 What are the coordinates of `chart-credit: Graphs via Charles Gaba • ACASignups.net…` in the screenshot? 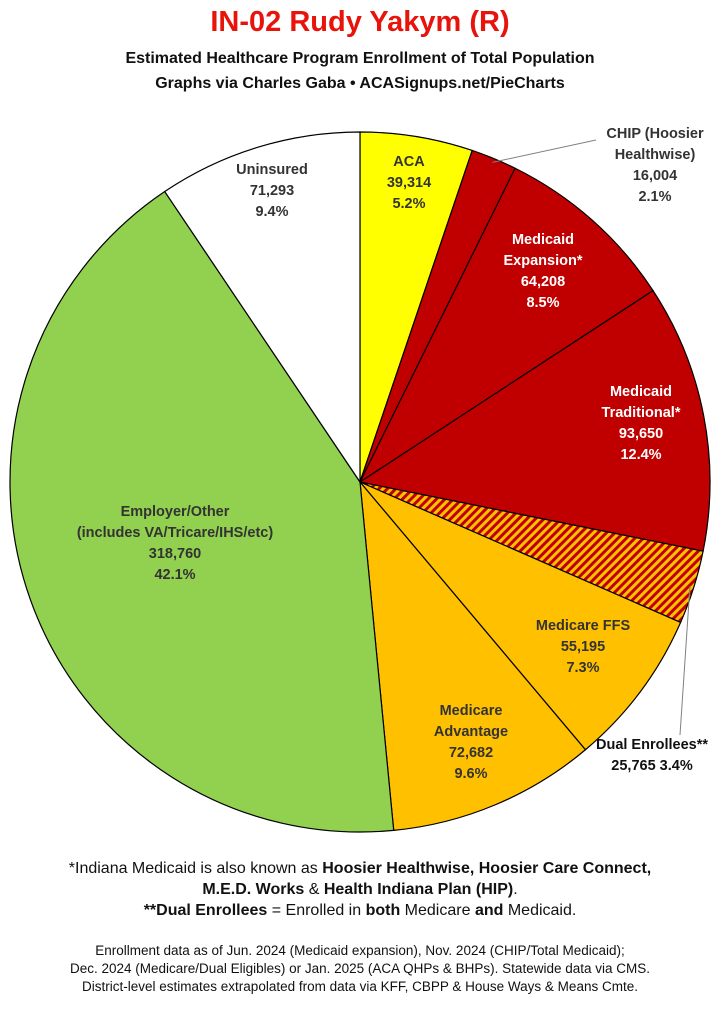 It's located at (360, 83).